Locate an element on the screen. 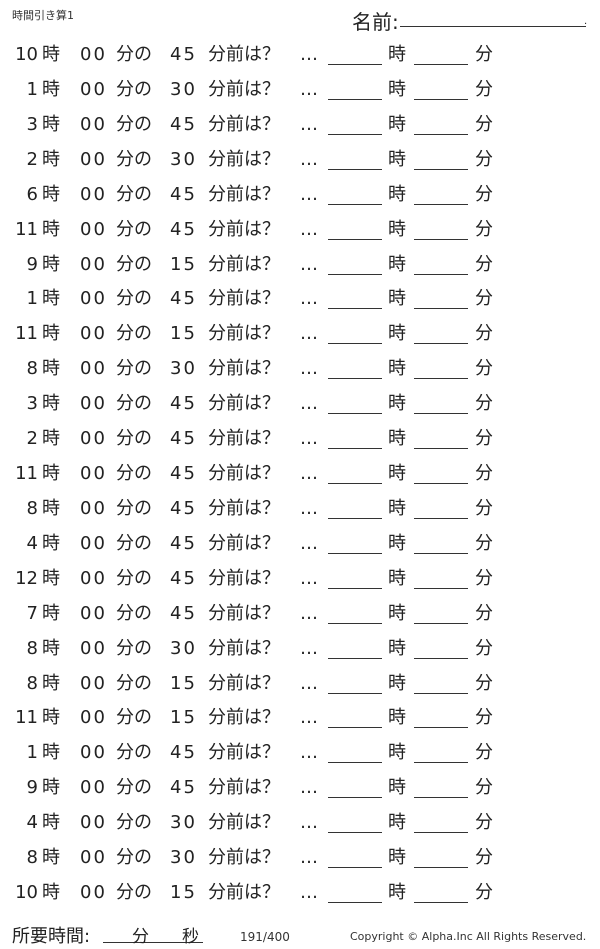 This screenshot has height=949, width=600. problem-row: 7 時 00 分の 45 分前は？… 時分 is located at coordinates (300, 618).